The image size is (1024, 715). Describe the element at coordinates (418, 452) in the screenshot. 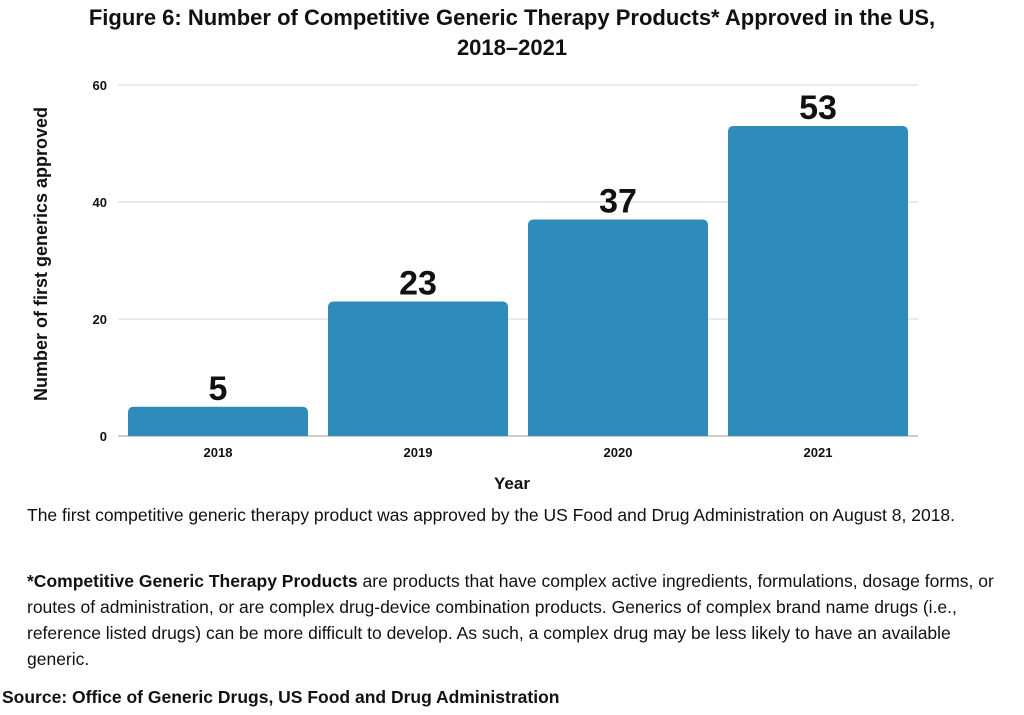

I see `x-tick-label-2019: 2019` at that location.